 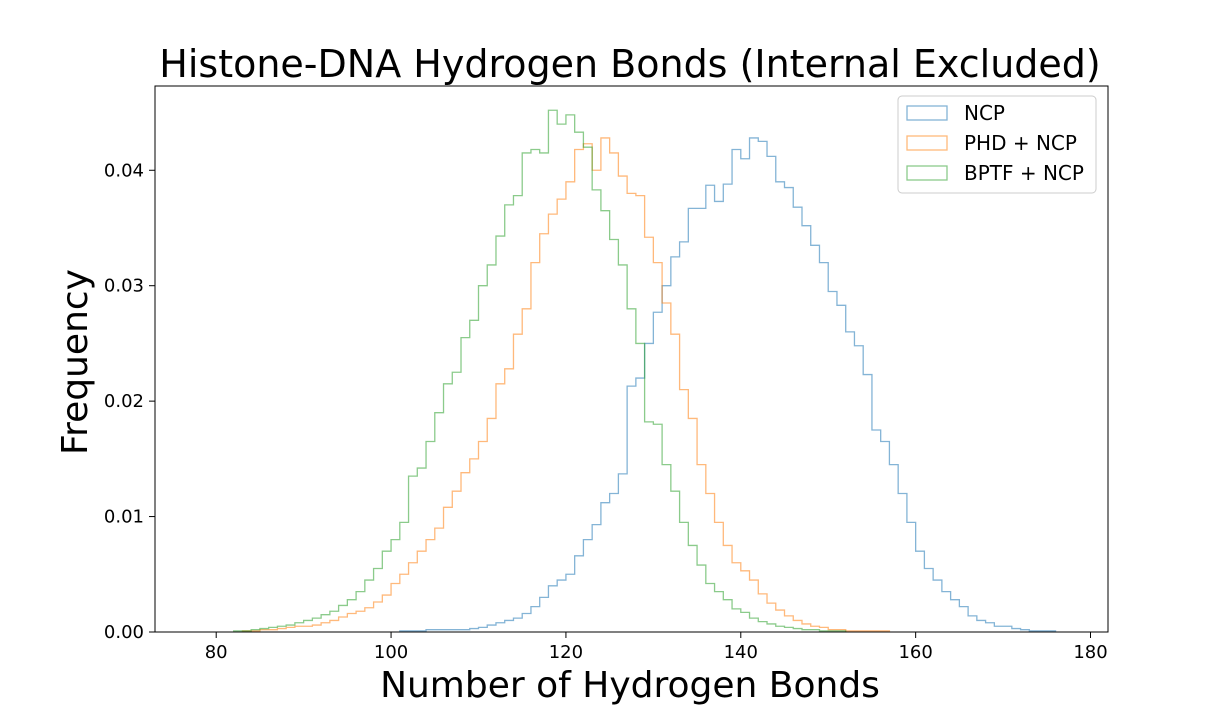 What do you see at coordinates (984, 113) in the screenshot?
I see `legend-label: NCP` at bounding box center [984, 113].